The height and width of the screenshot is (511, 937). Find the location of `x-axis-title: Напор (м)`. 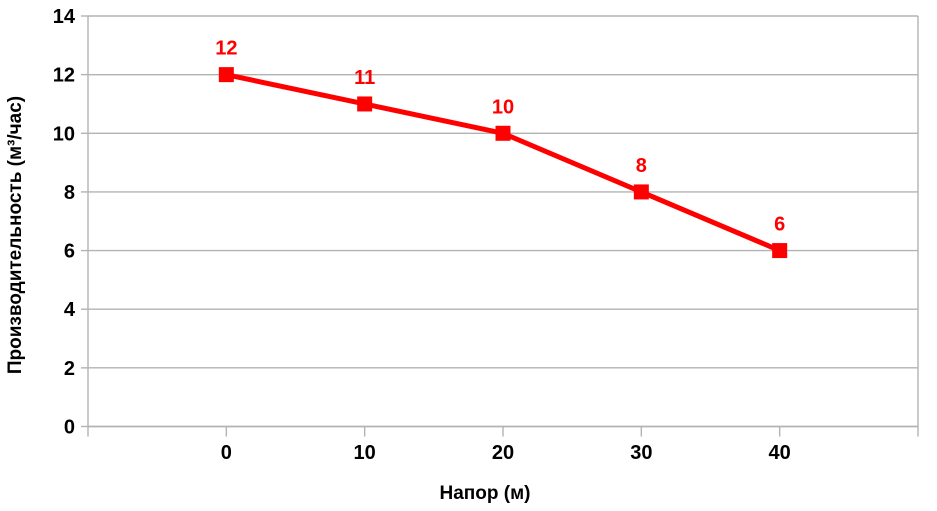

x-axis-title: Напор (м) is located at coordinates (485, 493).